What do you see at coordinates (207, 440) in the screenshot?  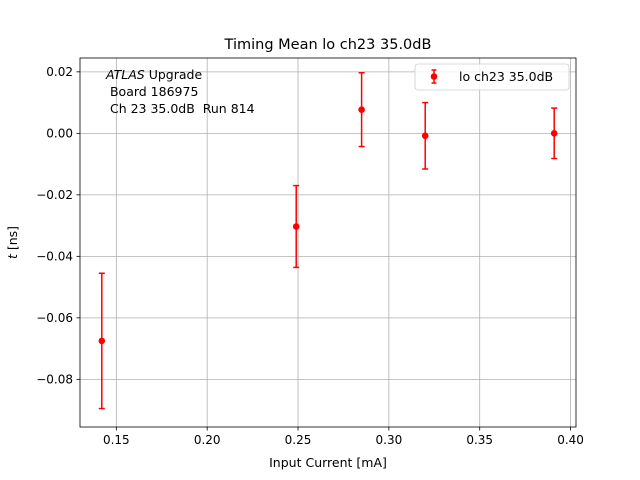 I see `x-tick-label: 0.20` at bounding box center [207, 440].